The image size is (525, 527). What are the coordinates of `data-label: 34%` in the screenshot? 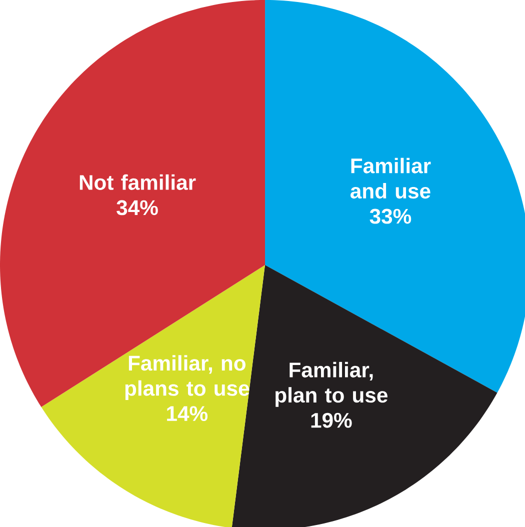 It's located at (137, 208).